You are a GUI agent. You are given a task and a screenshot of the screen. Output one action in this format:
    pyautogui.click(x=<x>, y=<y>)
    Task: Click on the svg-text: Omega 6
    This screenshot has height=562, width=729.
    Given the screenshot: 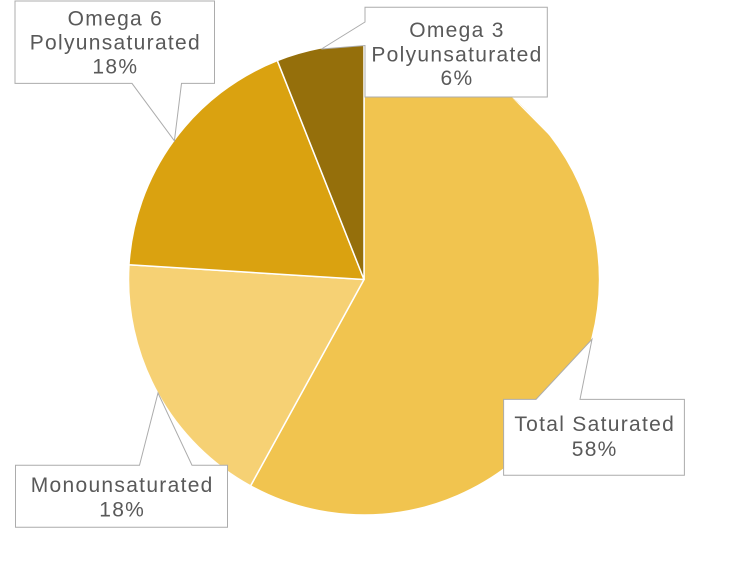 What is the action you would take?
    pyautogui.click(x=115, y=18)
    